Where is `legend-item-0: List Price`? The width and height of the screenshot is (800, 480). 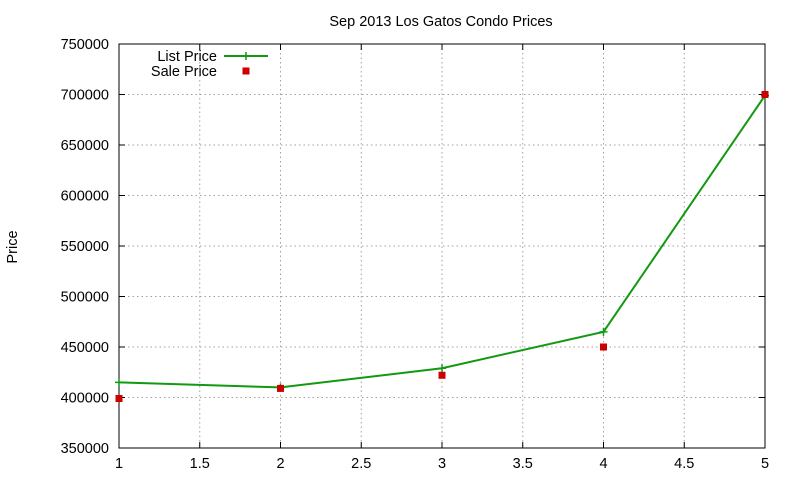 legend-item-0: List Price is located at coordinates (212, 57).